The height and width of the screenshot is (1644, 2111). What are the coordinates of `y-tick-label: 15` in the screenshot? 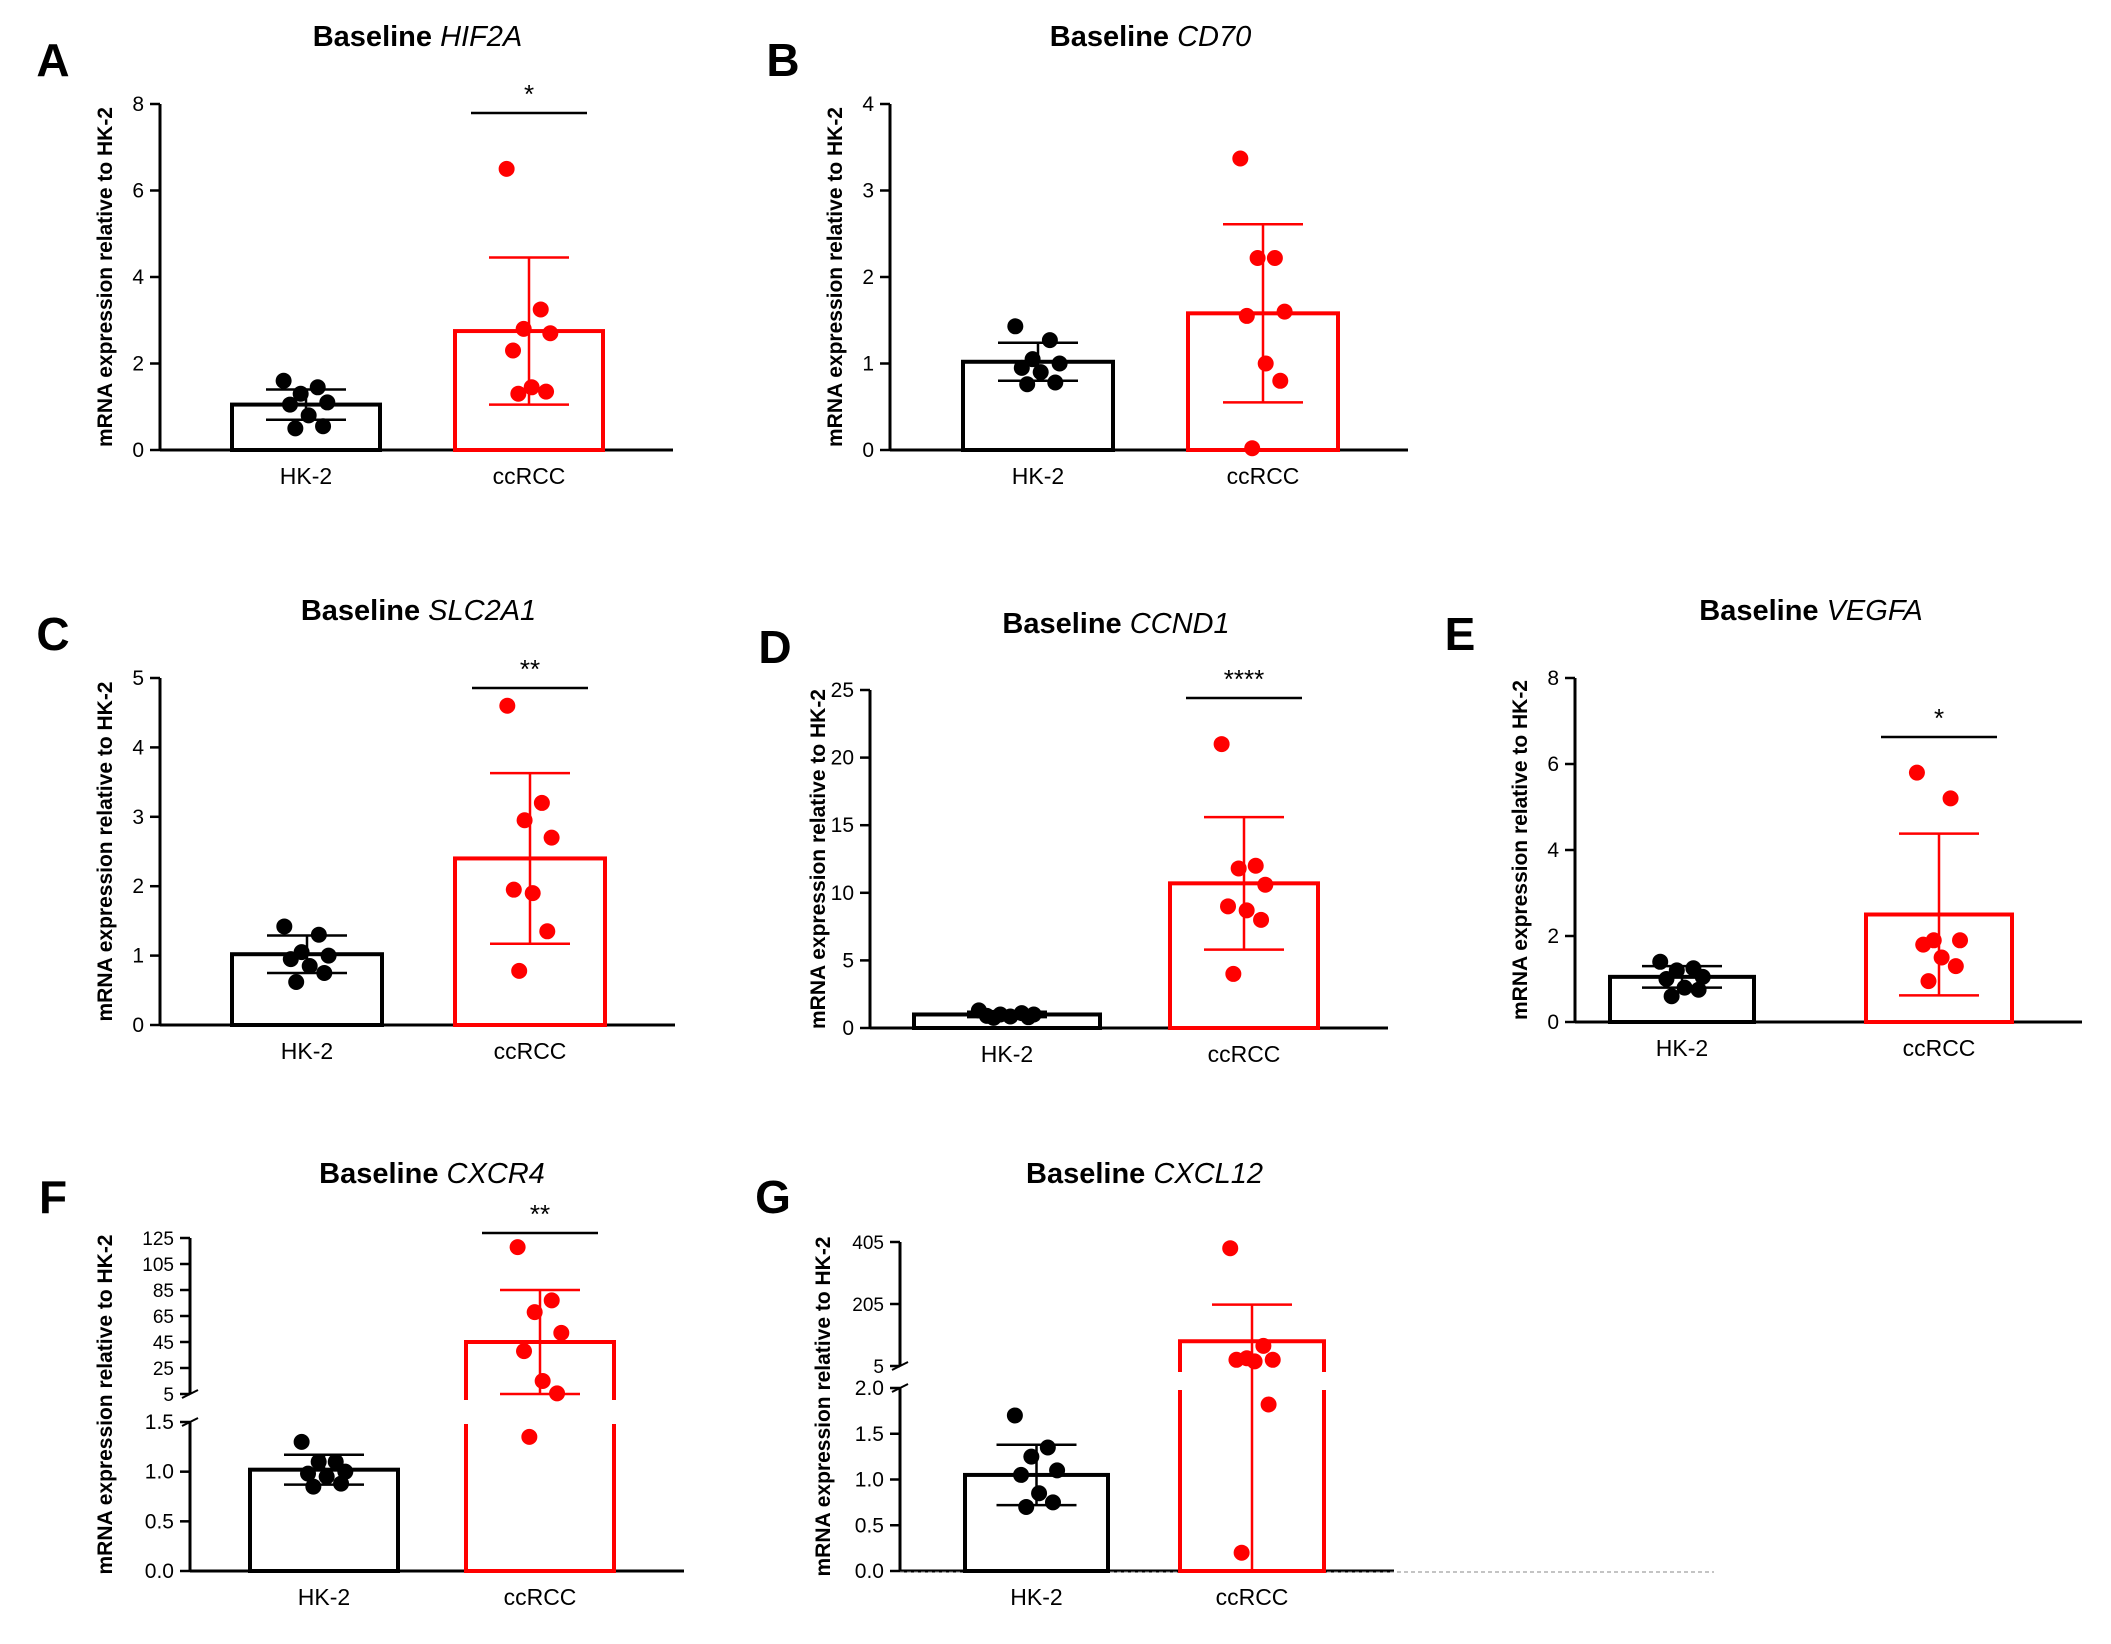 It's located at (842, 825).